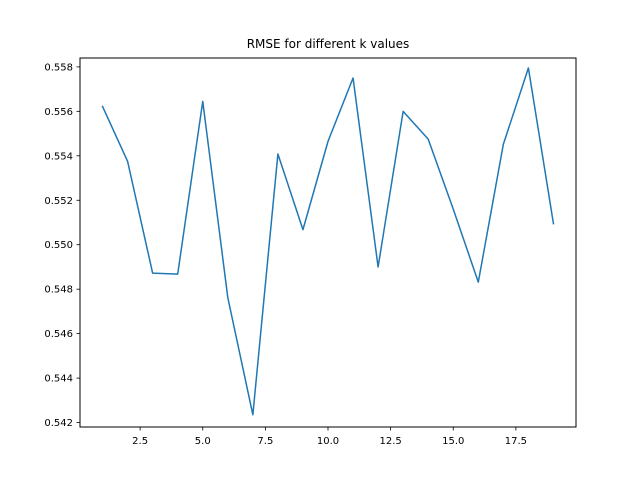  What do you see at coordinates (265, 441) in the screenshot?
I see `x-tick-label: 7.5` at bounding box center [265, 441].